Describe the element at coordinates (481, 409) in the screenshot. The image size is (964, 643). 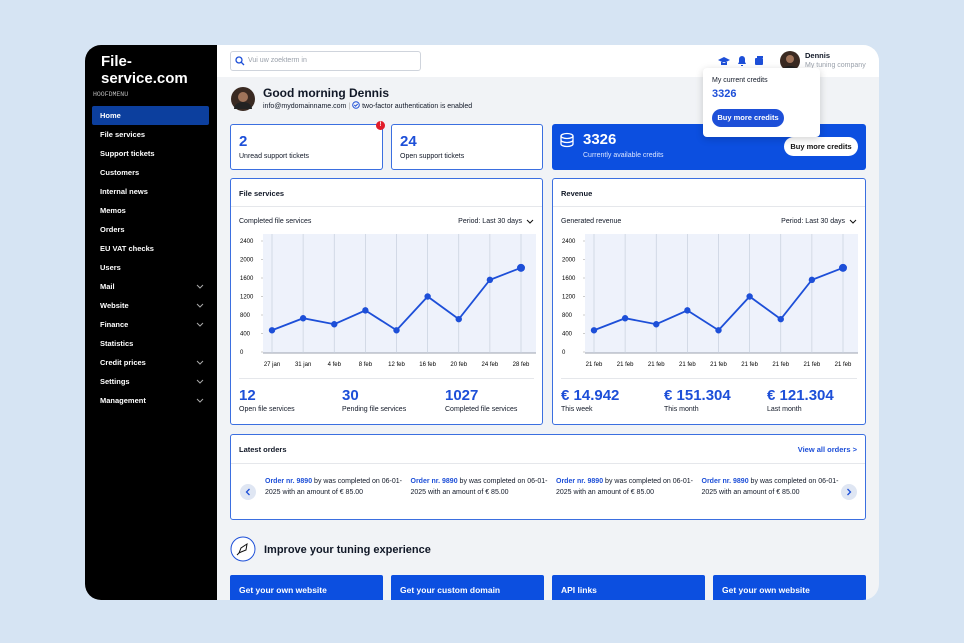
I see `summary-label: Completed file services` at that location.